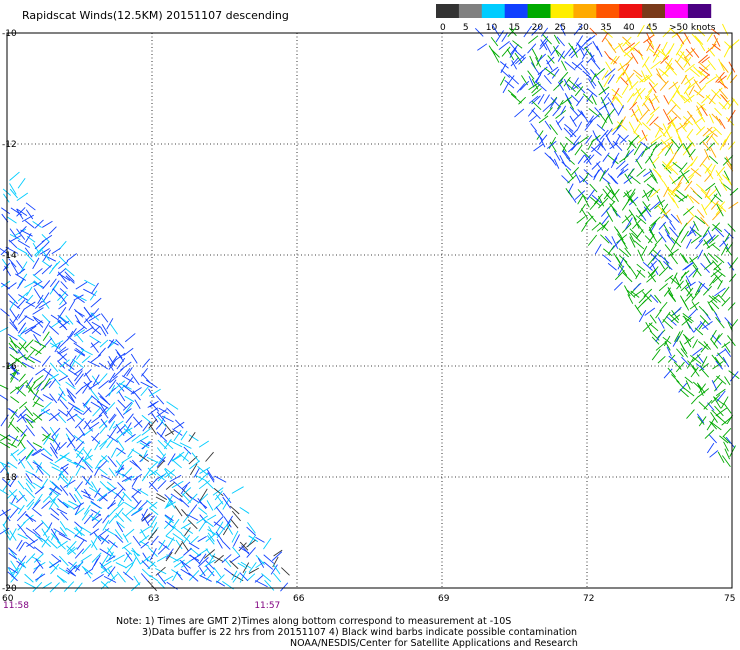 Image resolution: width=740 pixels, height=650 pixels. What do you see at coordinates (470, 11) in the screenshot?
I see `scale-swatch` at bounding box center [470, 11].